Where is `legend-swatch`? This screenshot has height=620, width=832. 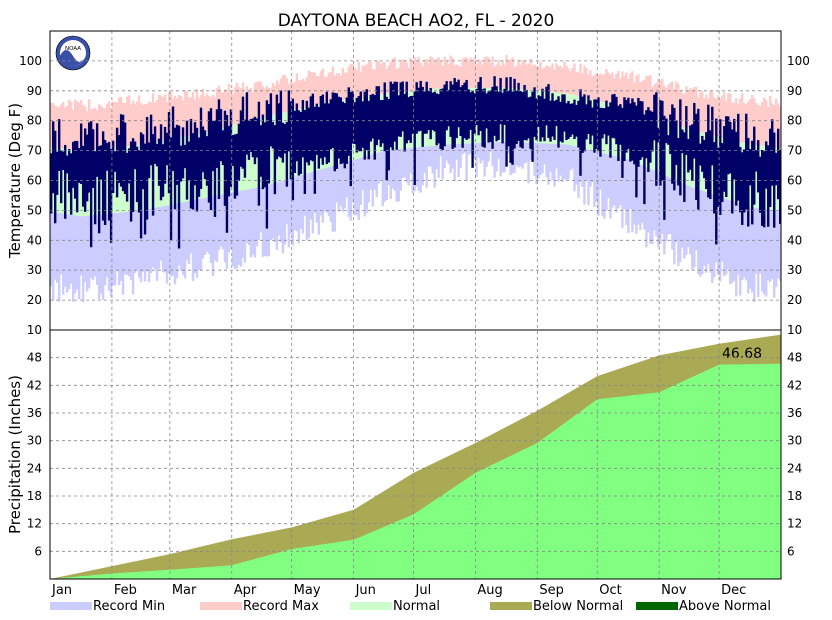 legend-swatch is located at coordinates (71, 606).